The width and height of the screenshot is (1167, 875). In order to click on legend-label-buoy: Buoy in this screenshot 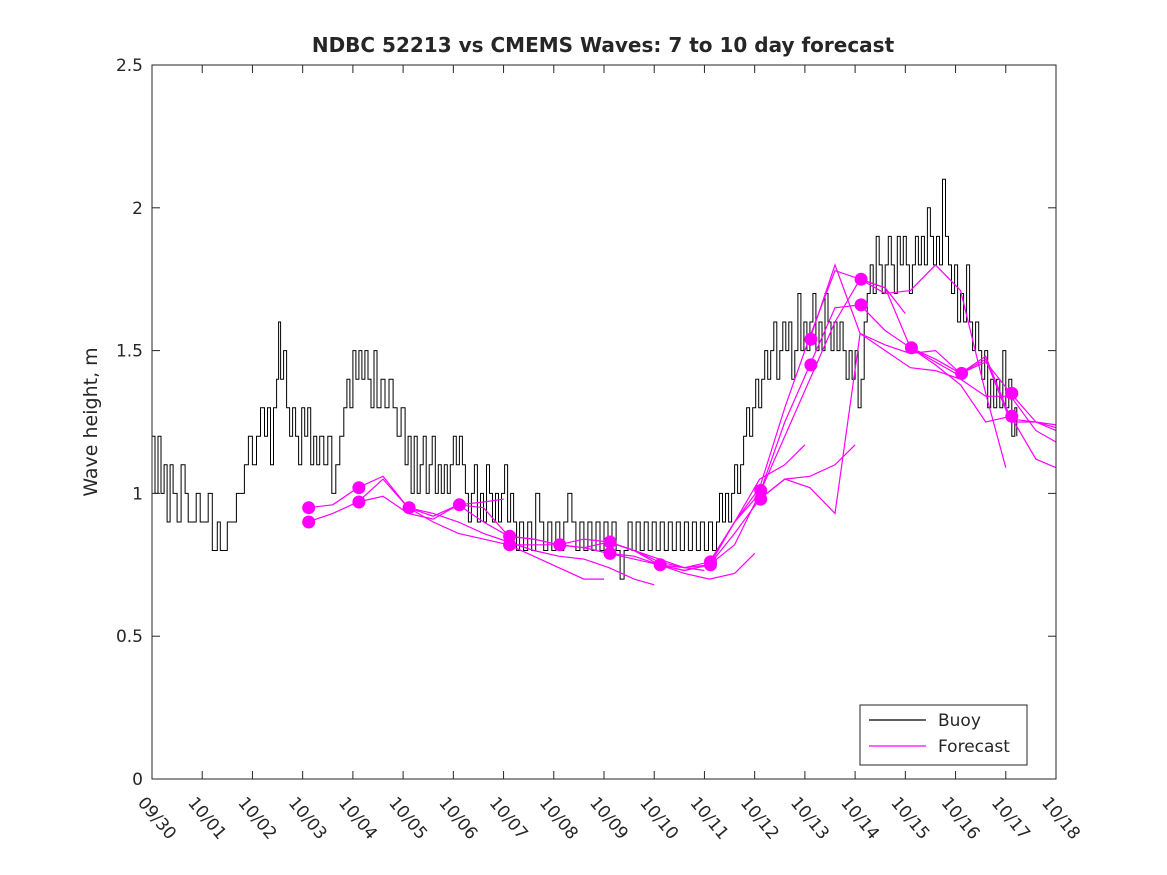, I will do `click(959, 721)`.